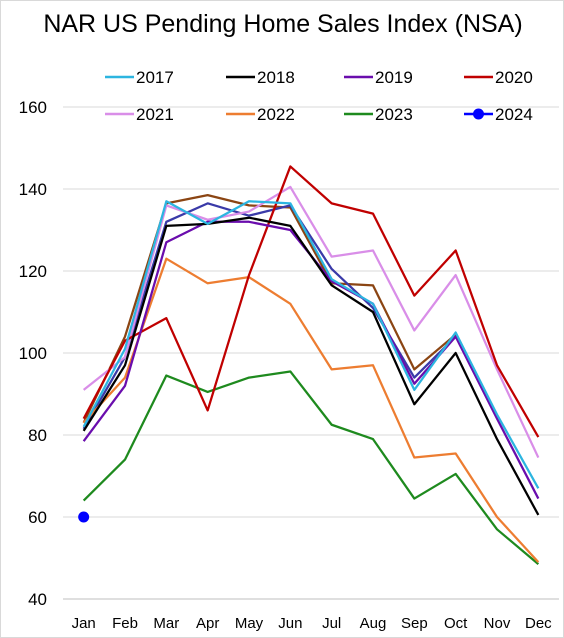 This screenshot has height=638, width=564. I want to click on legend-label: 2020, so click(514, 77).